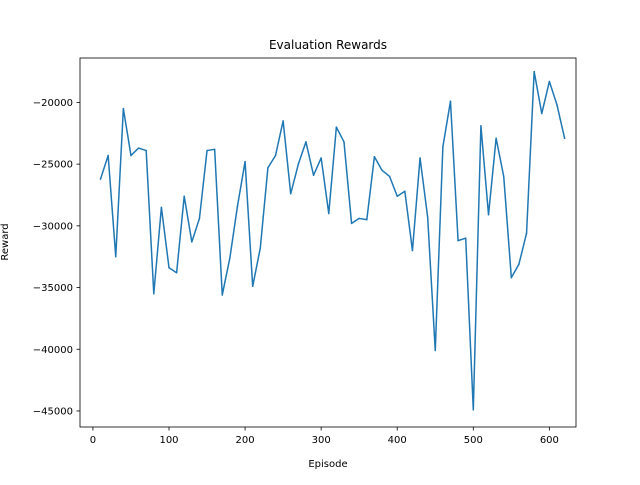 This screenshot has height=485, width=640. I want to click on x-axis-label: Episode, so click(327, 464).